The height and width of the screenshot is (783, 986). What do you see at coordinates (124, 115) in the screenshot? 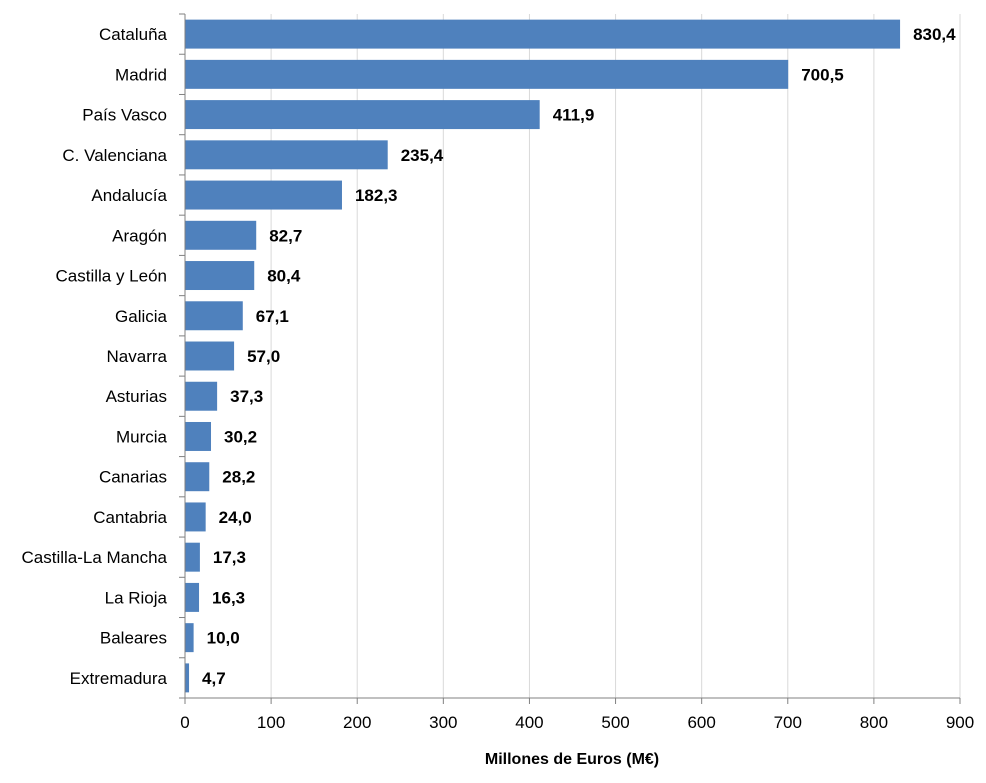
I see `category-label: País Vasco` at bounding box center [124, 115].